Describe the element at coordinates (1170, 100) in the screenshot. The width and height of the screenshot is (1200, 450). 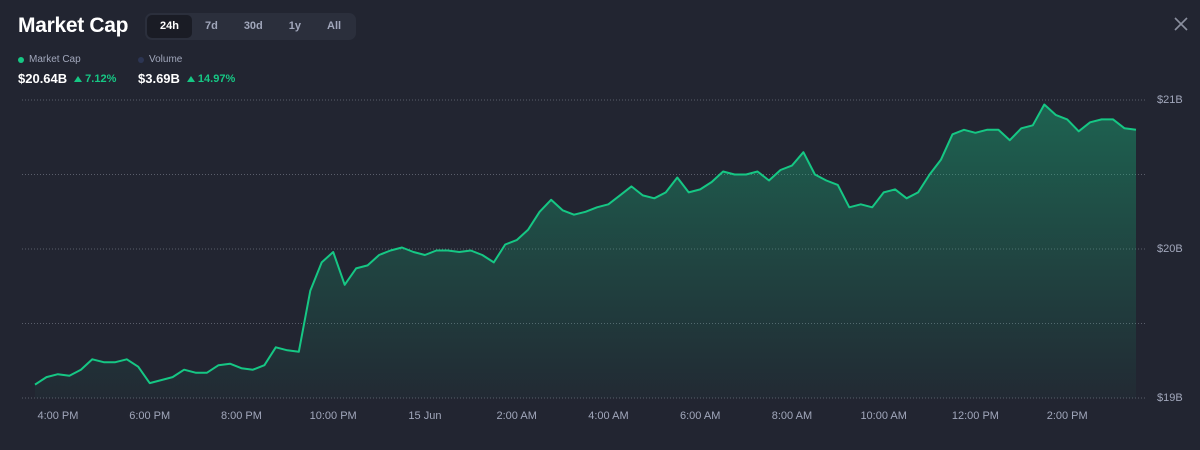
I see `y-tick-label: $21B` at that location.